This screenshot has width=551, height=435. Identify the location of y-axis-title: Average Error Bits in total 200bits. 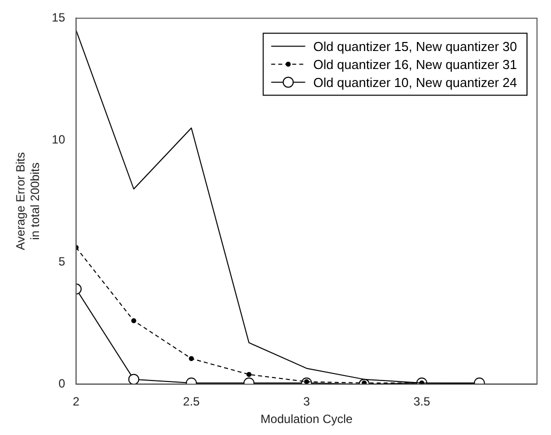
(28, 201).